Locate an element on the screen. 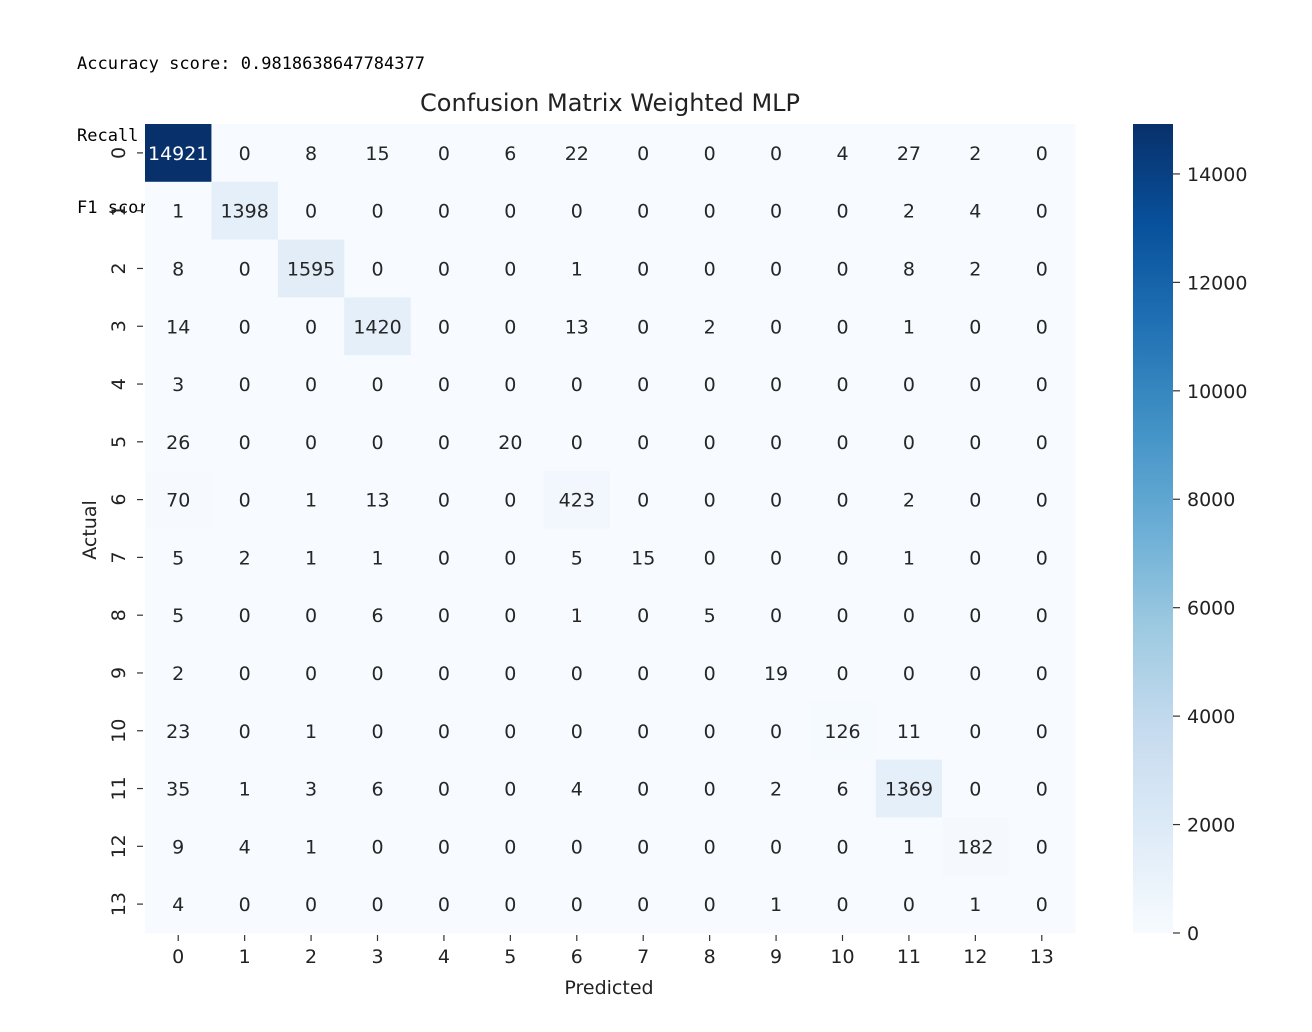 This screenshot has height=1032, width=1312. colorbar-ticks: 02000400060008000100001200014000 is located at coordinates (1210, 554).